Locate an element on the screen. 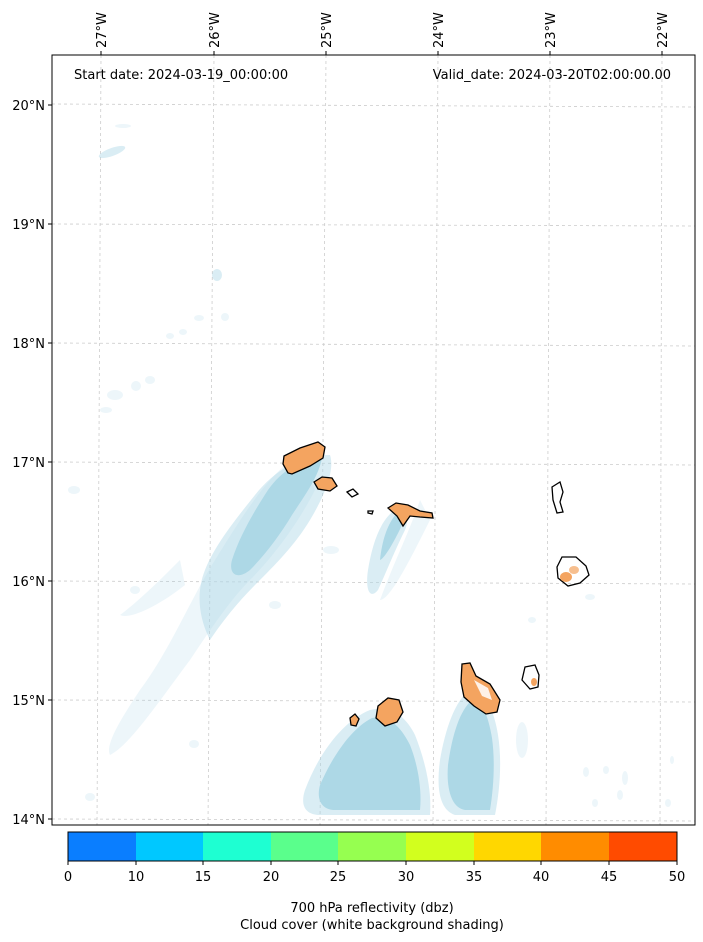  colorbar-tick-label: 40 is located at coordinates (541, 877).